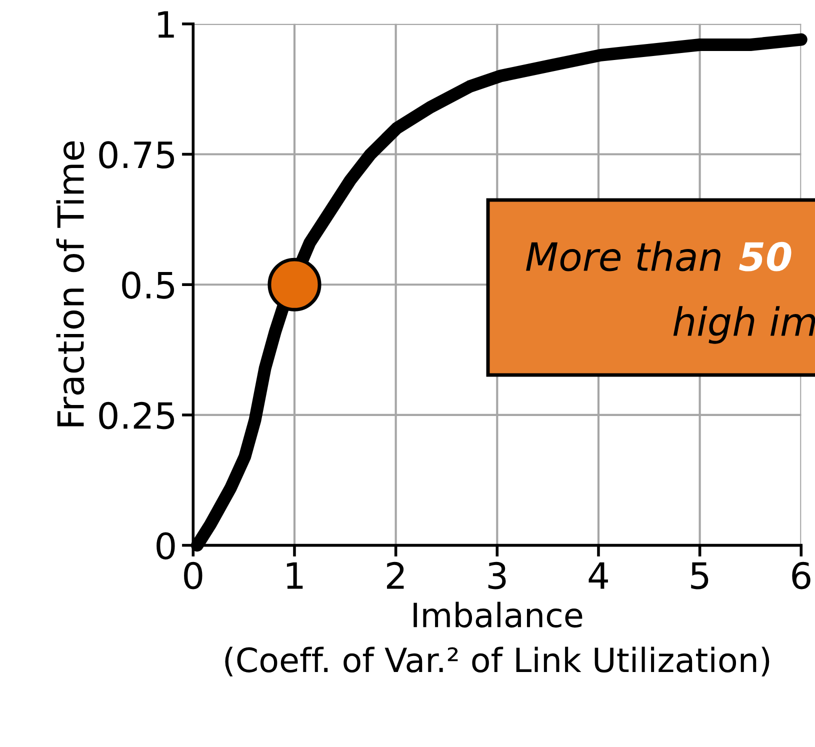 The height and width of the screenshot is (747, 815). Describe the element at coordinates (699, 576) in the screenshot. I see `x-tick-label: 5` at that location.